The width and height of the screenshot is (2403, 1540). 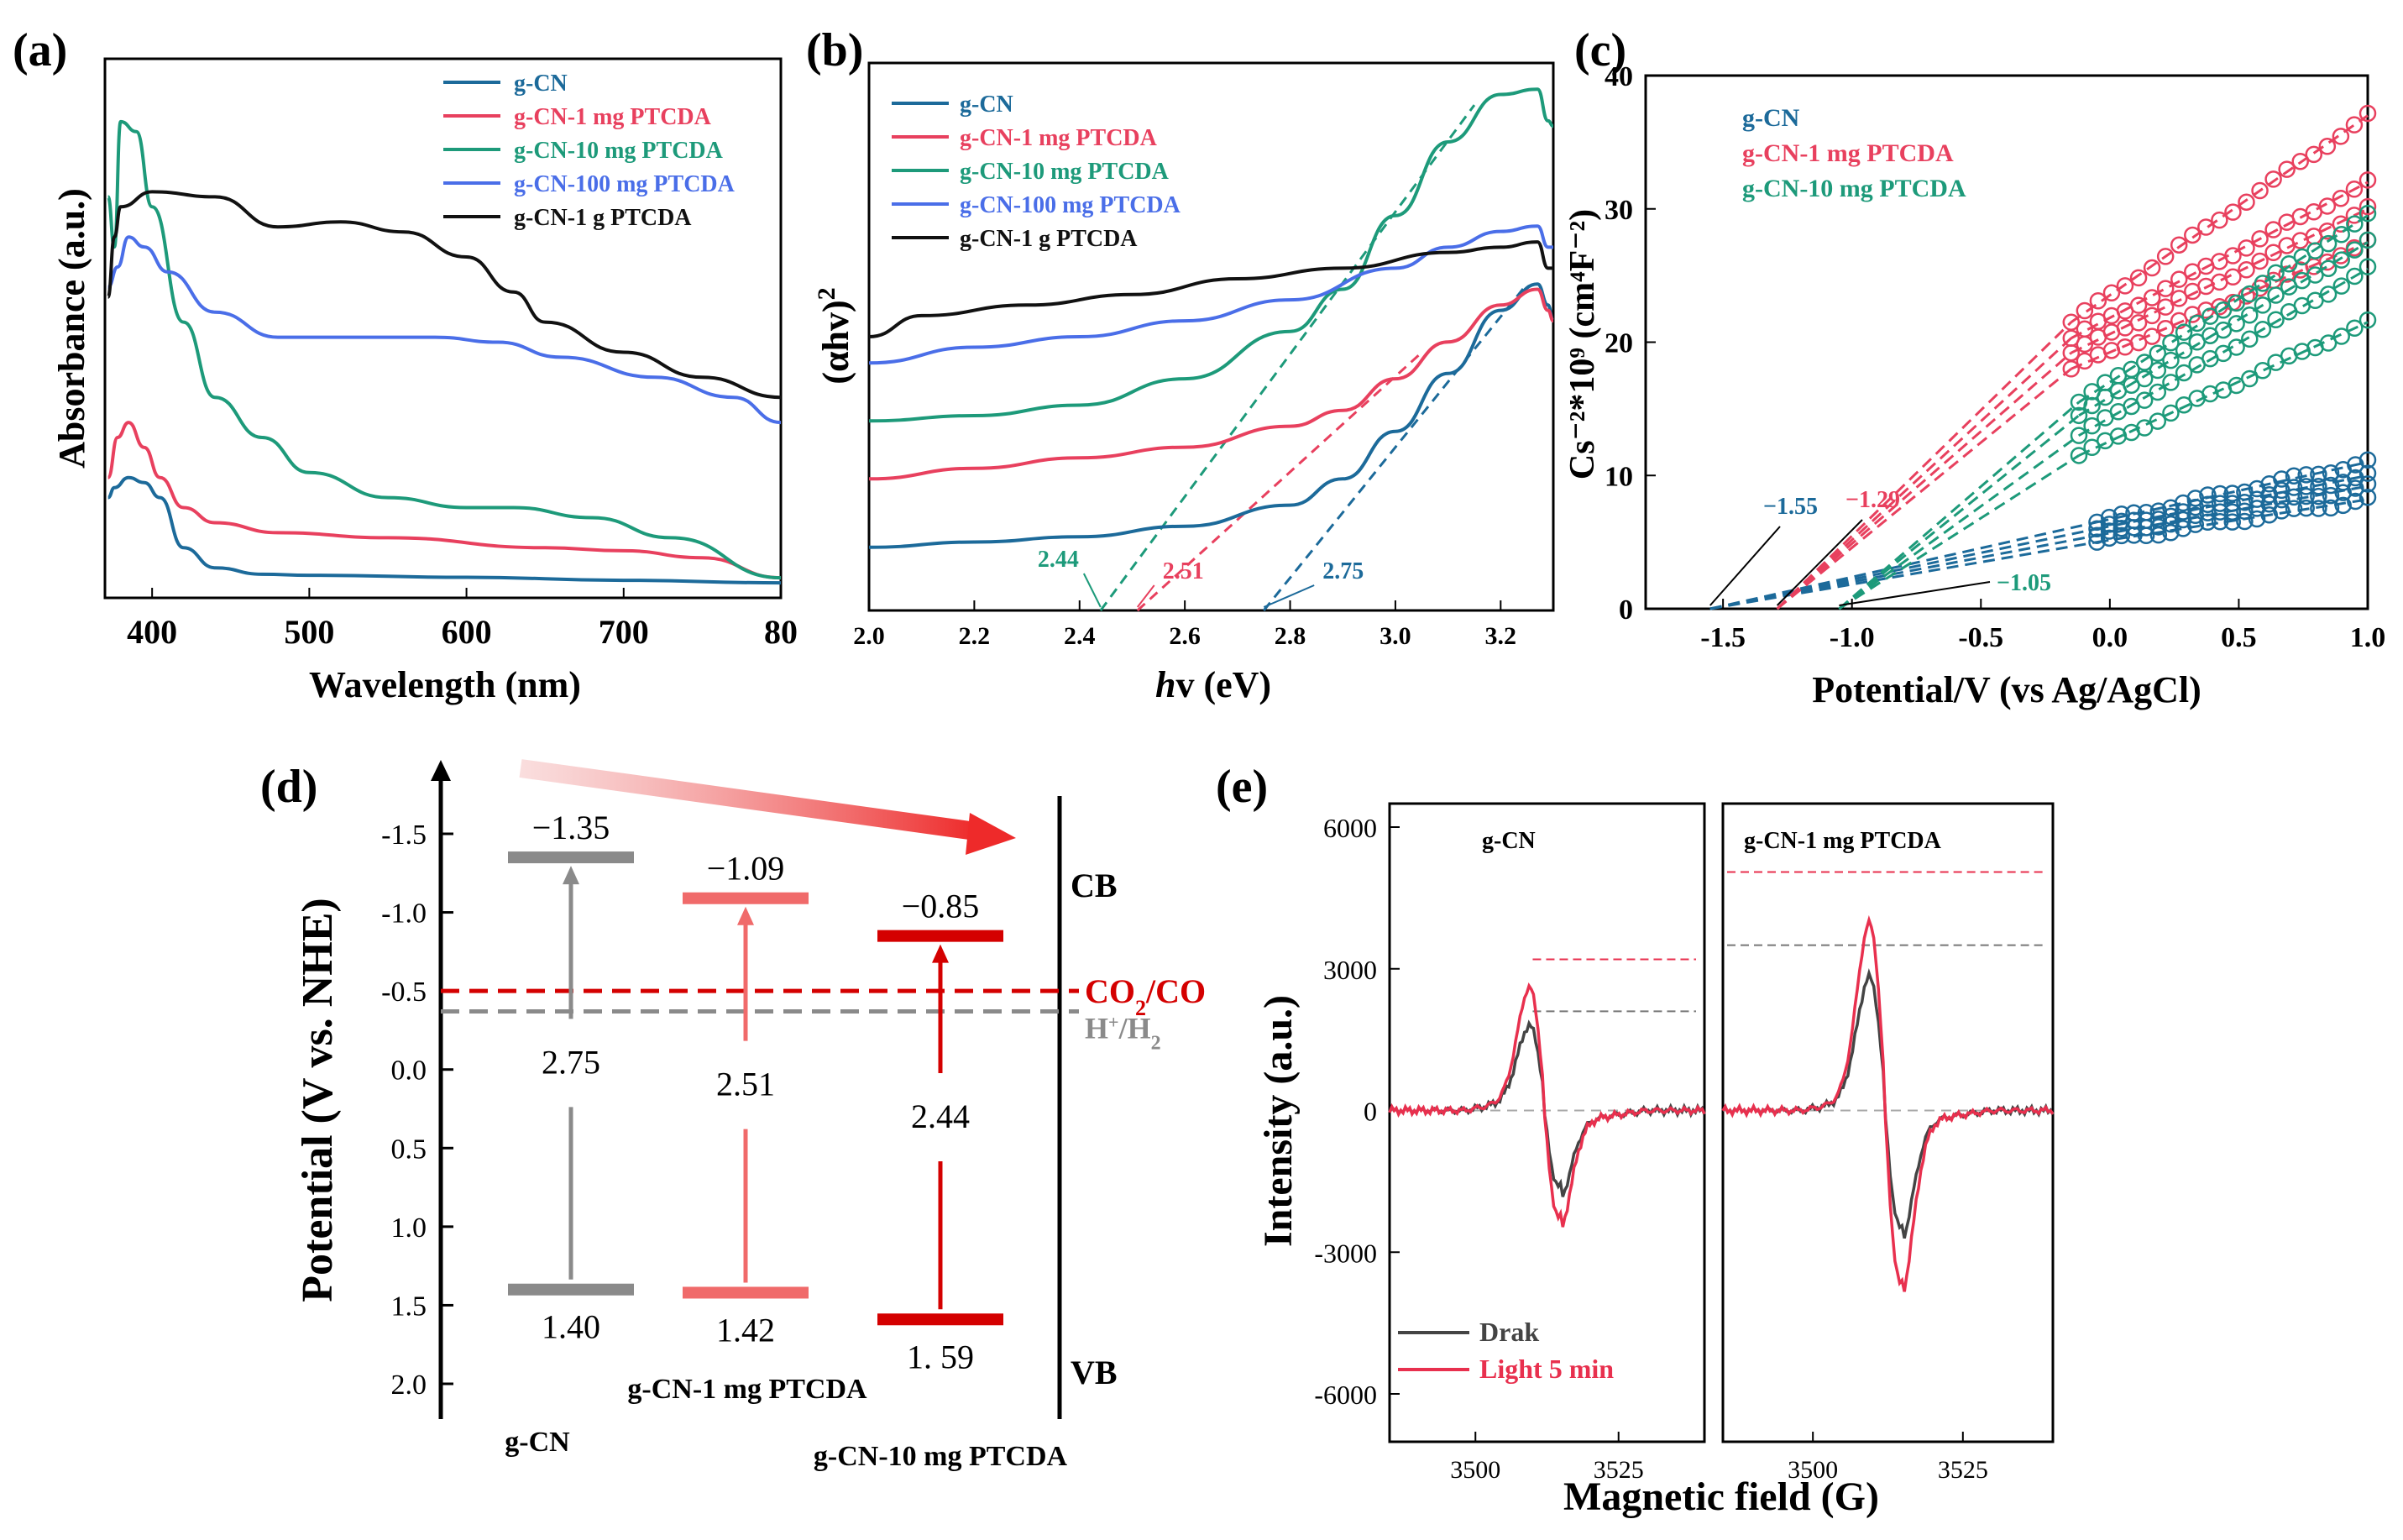 I want to click on panel-c-data: −1.55 −1.29 −1.05, so click(x=2043, y=357).